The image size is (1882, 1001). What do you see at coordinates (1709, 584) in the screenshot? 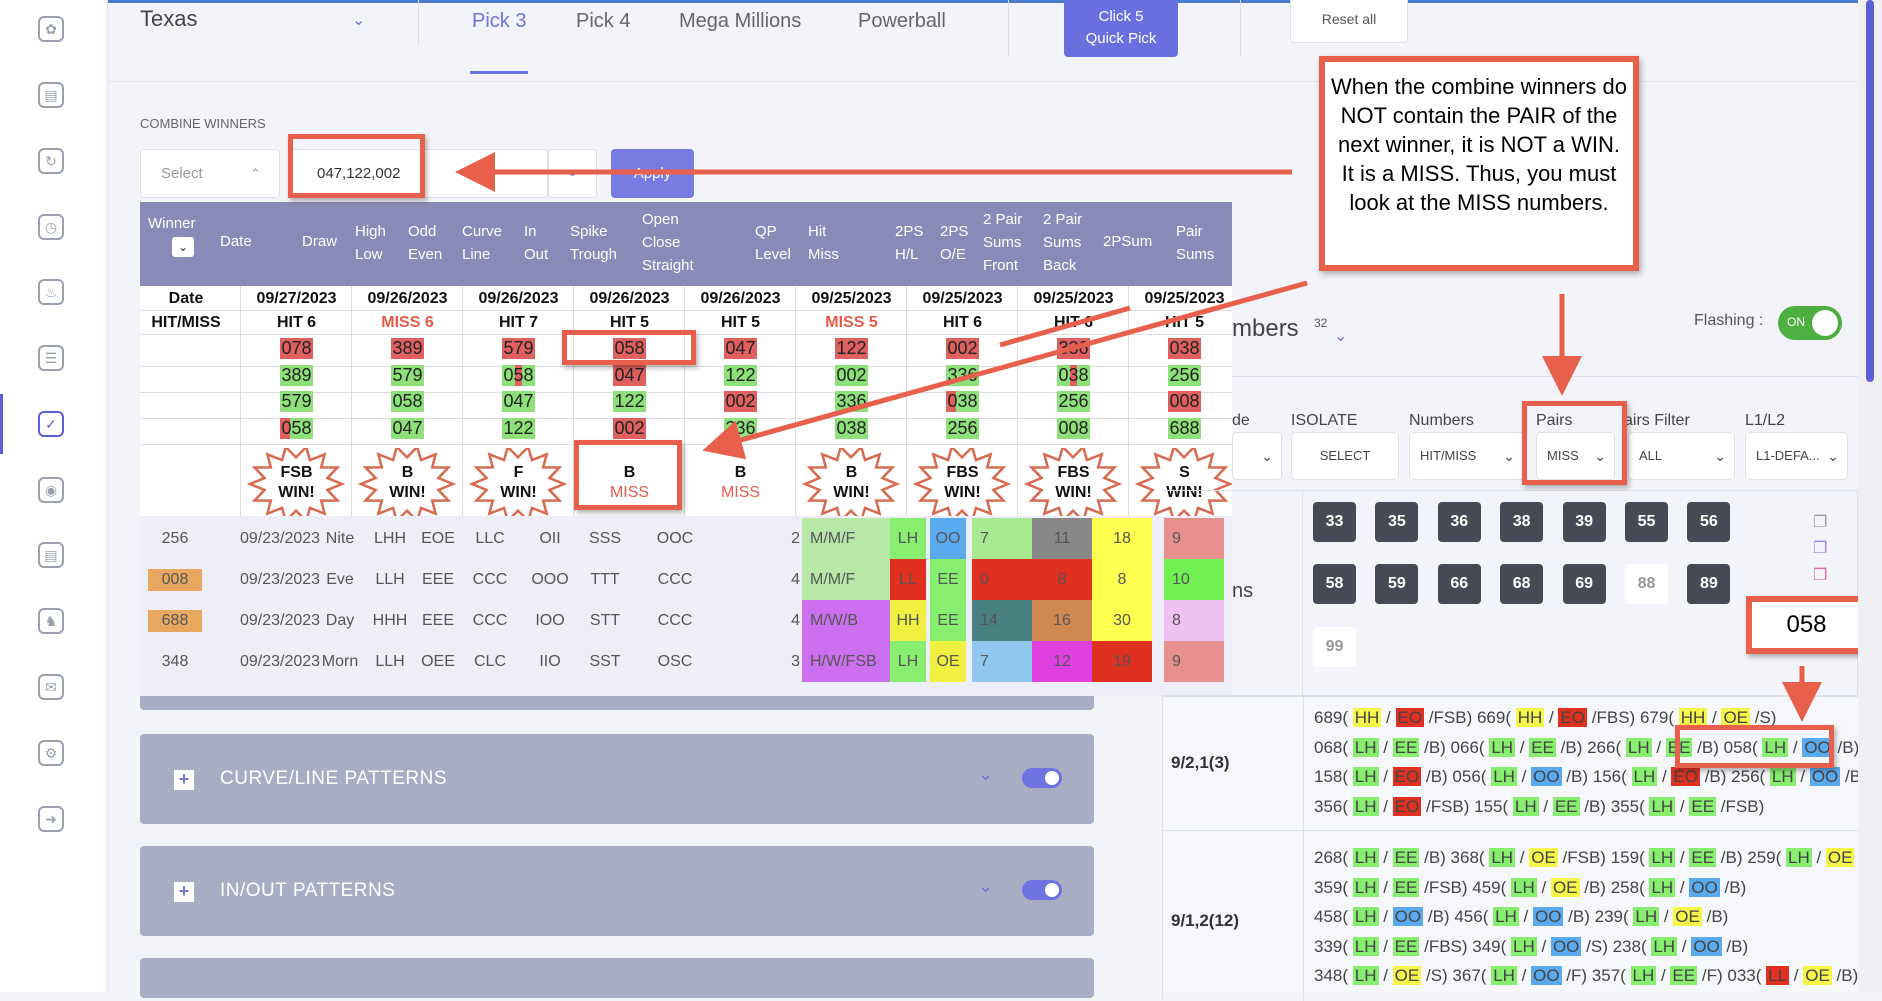
I see `number-button: 89` at bounding box center [1709, 584].